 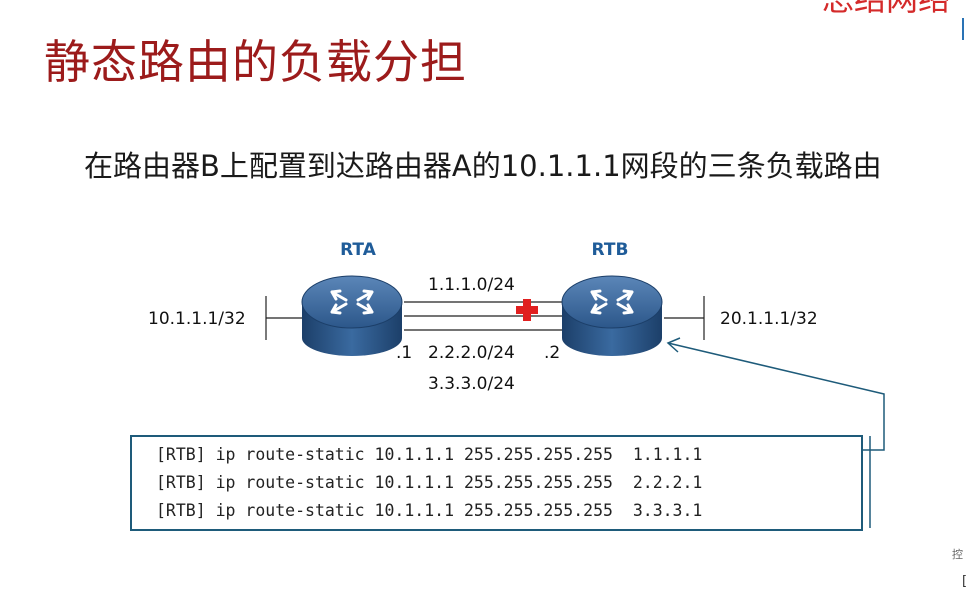 I want to click on side-fragment-top: 控, so click(x=957, y=554).